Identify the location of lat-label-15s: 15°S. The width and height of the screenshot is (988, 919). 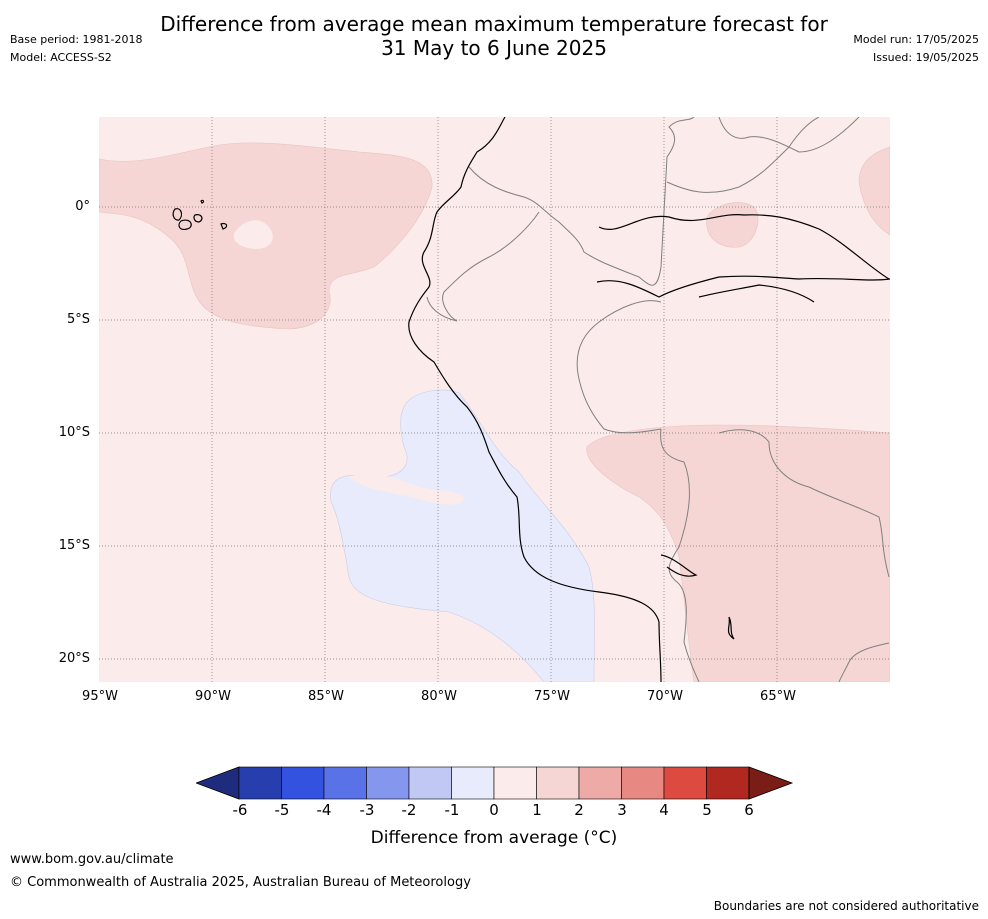
(74, 545).